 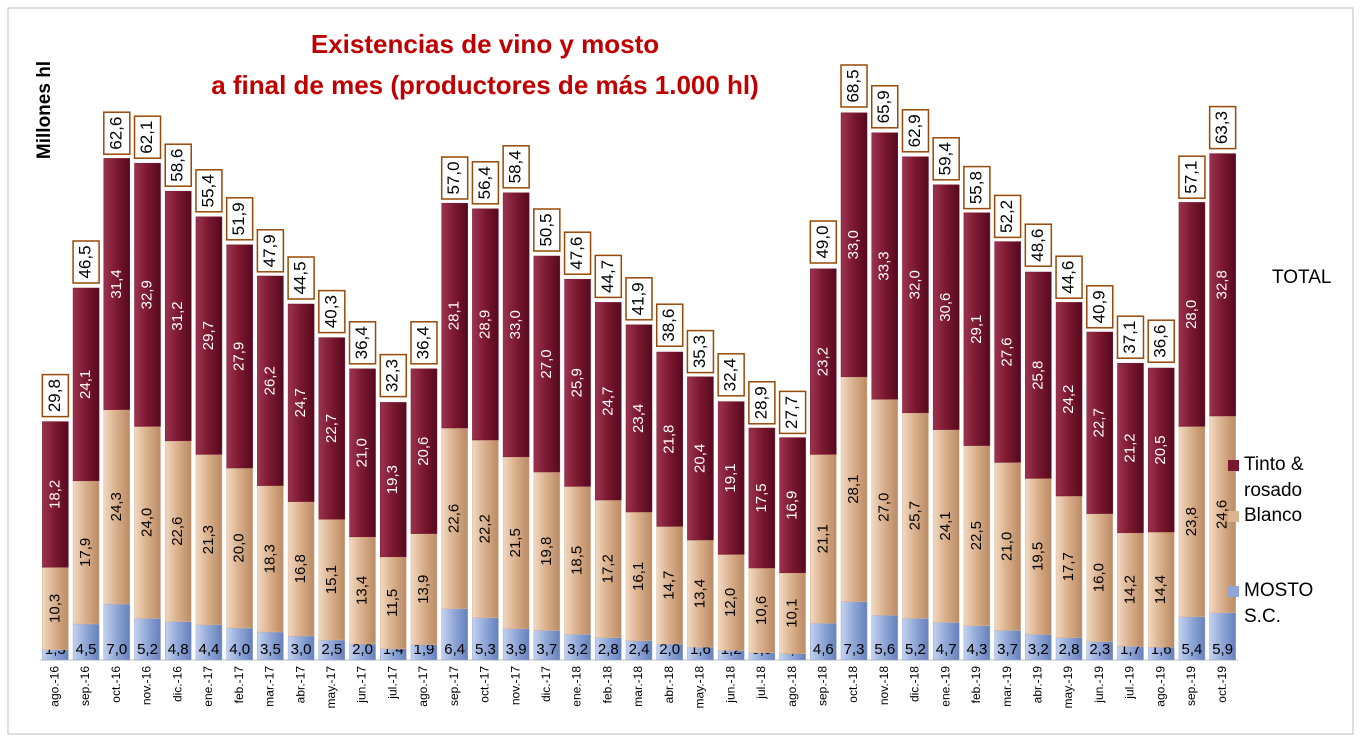 What do you see at coordinates (914, 284) in the screenshot?
I see `data-label: 32,0` at bounding box center [914, 284].